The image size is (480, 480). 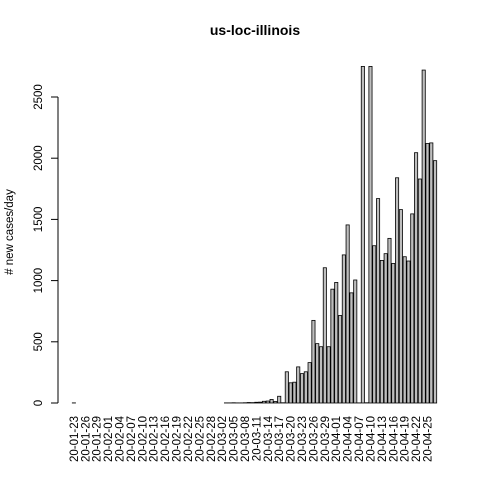 I want to click on x-tick-label: 20-04-19, so click(x=406, y=439).